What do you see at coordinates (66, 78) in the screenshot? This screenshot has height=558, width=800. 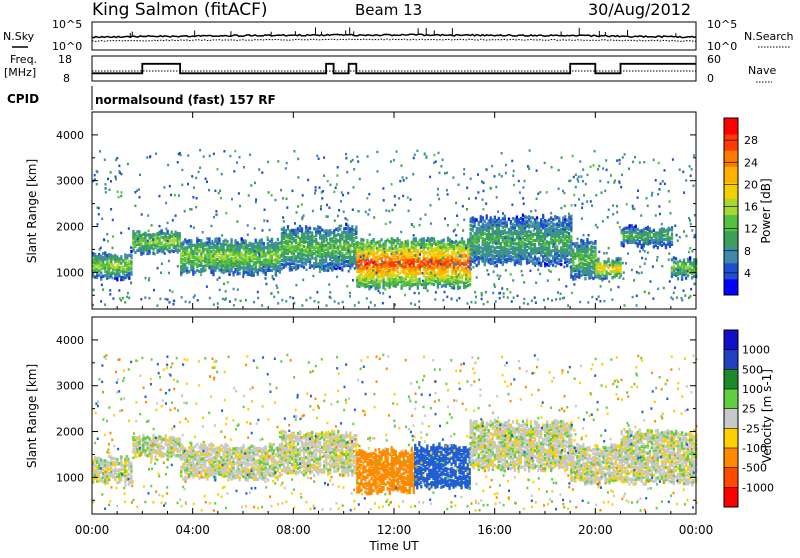 I see `freq-ytick-bottom: 8` at bounding box center [66, 78].